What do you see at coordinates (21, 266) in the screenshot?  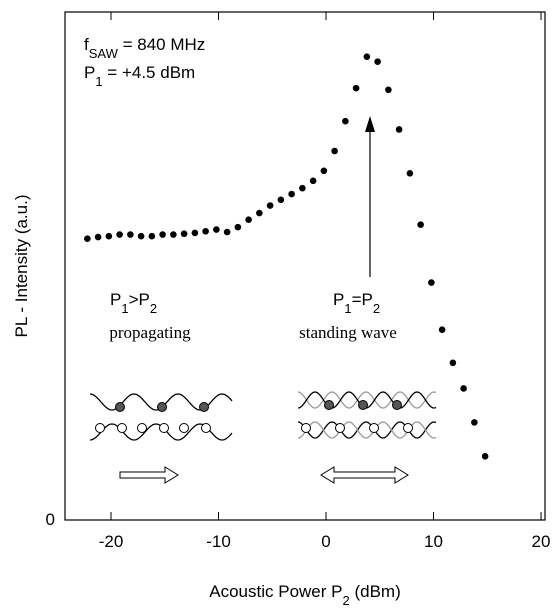 I see `y-axis-label: PL - Intensity (a.u.)` at bounding box center [21, 266].